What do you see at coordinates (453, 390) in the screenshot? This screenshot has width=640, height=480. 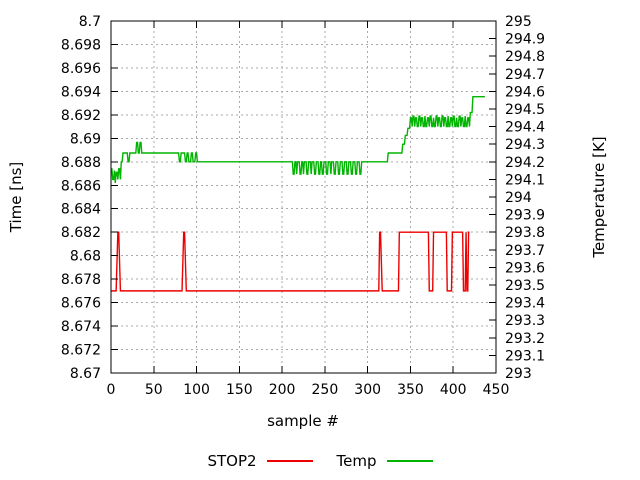 I see `x-tick-label: 400` at bounding box center [453, 390].